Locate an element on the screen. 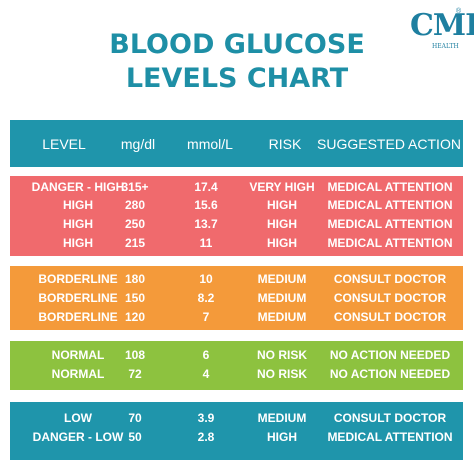  table-row: HIGH 280 15.6 HIGH MEDICAL ATTENTION is located at coordinates (236, 205).